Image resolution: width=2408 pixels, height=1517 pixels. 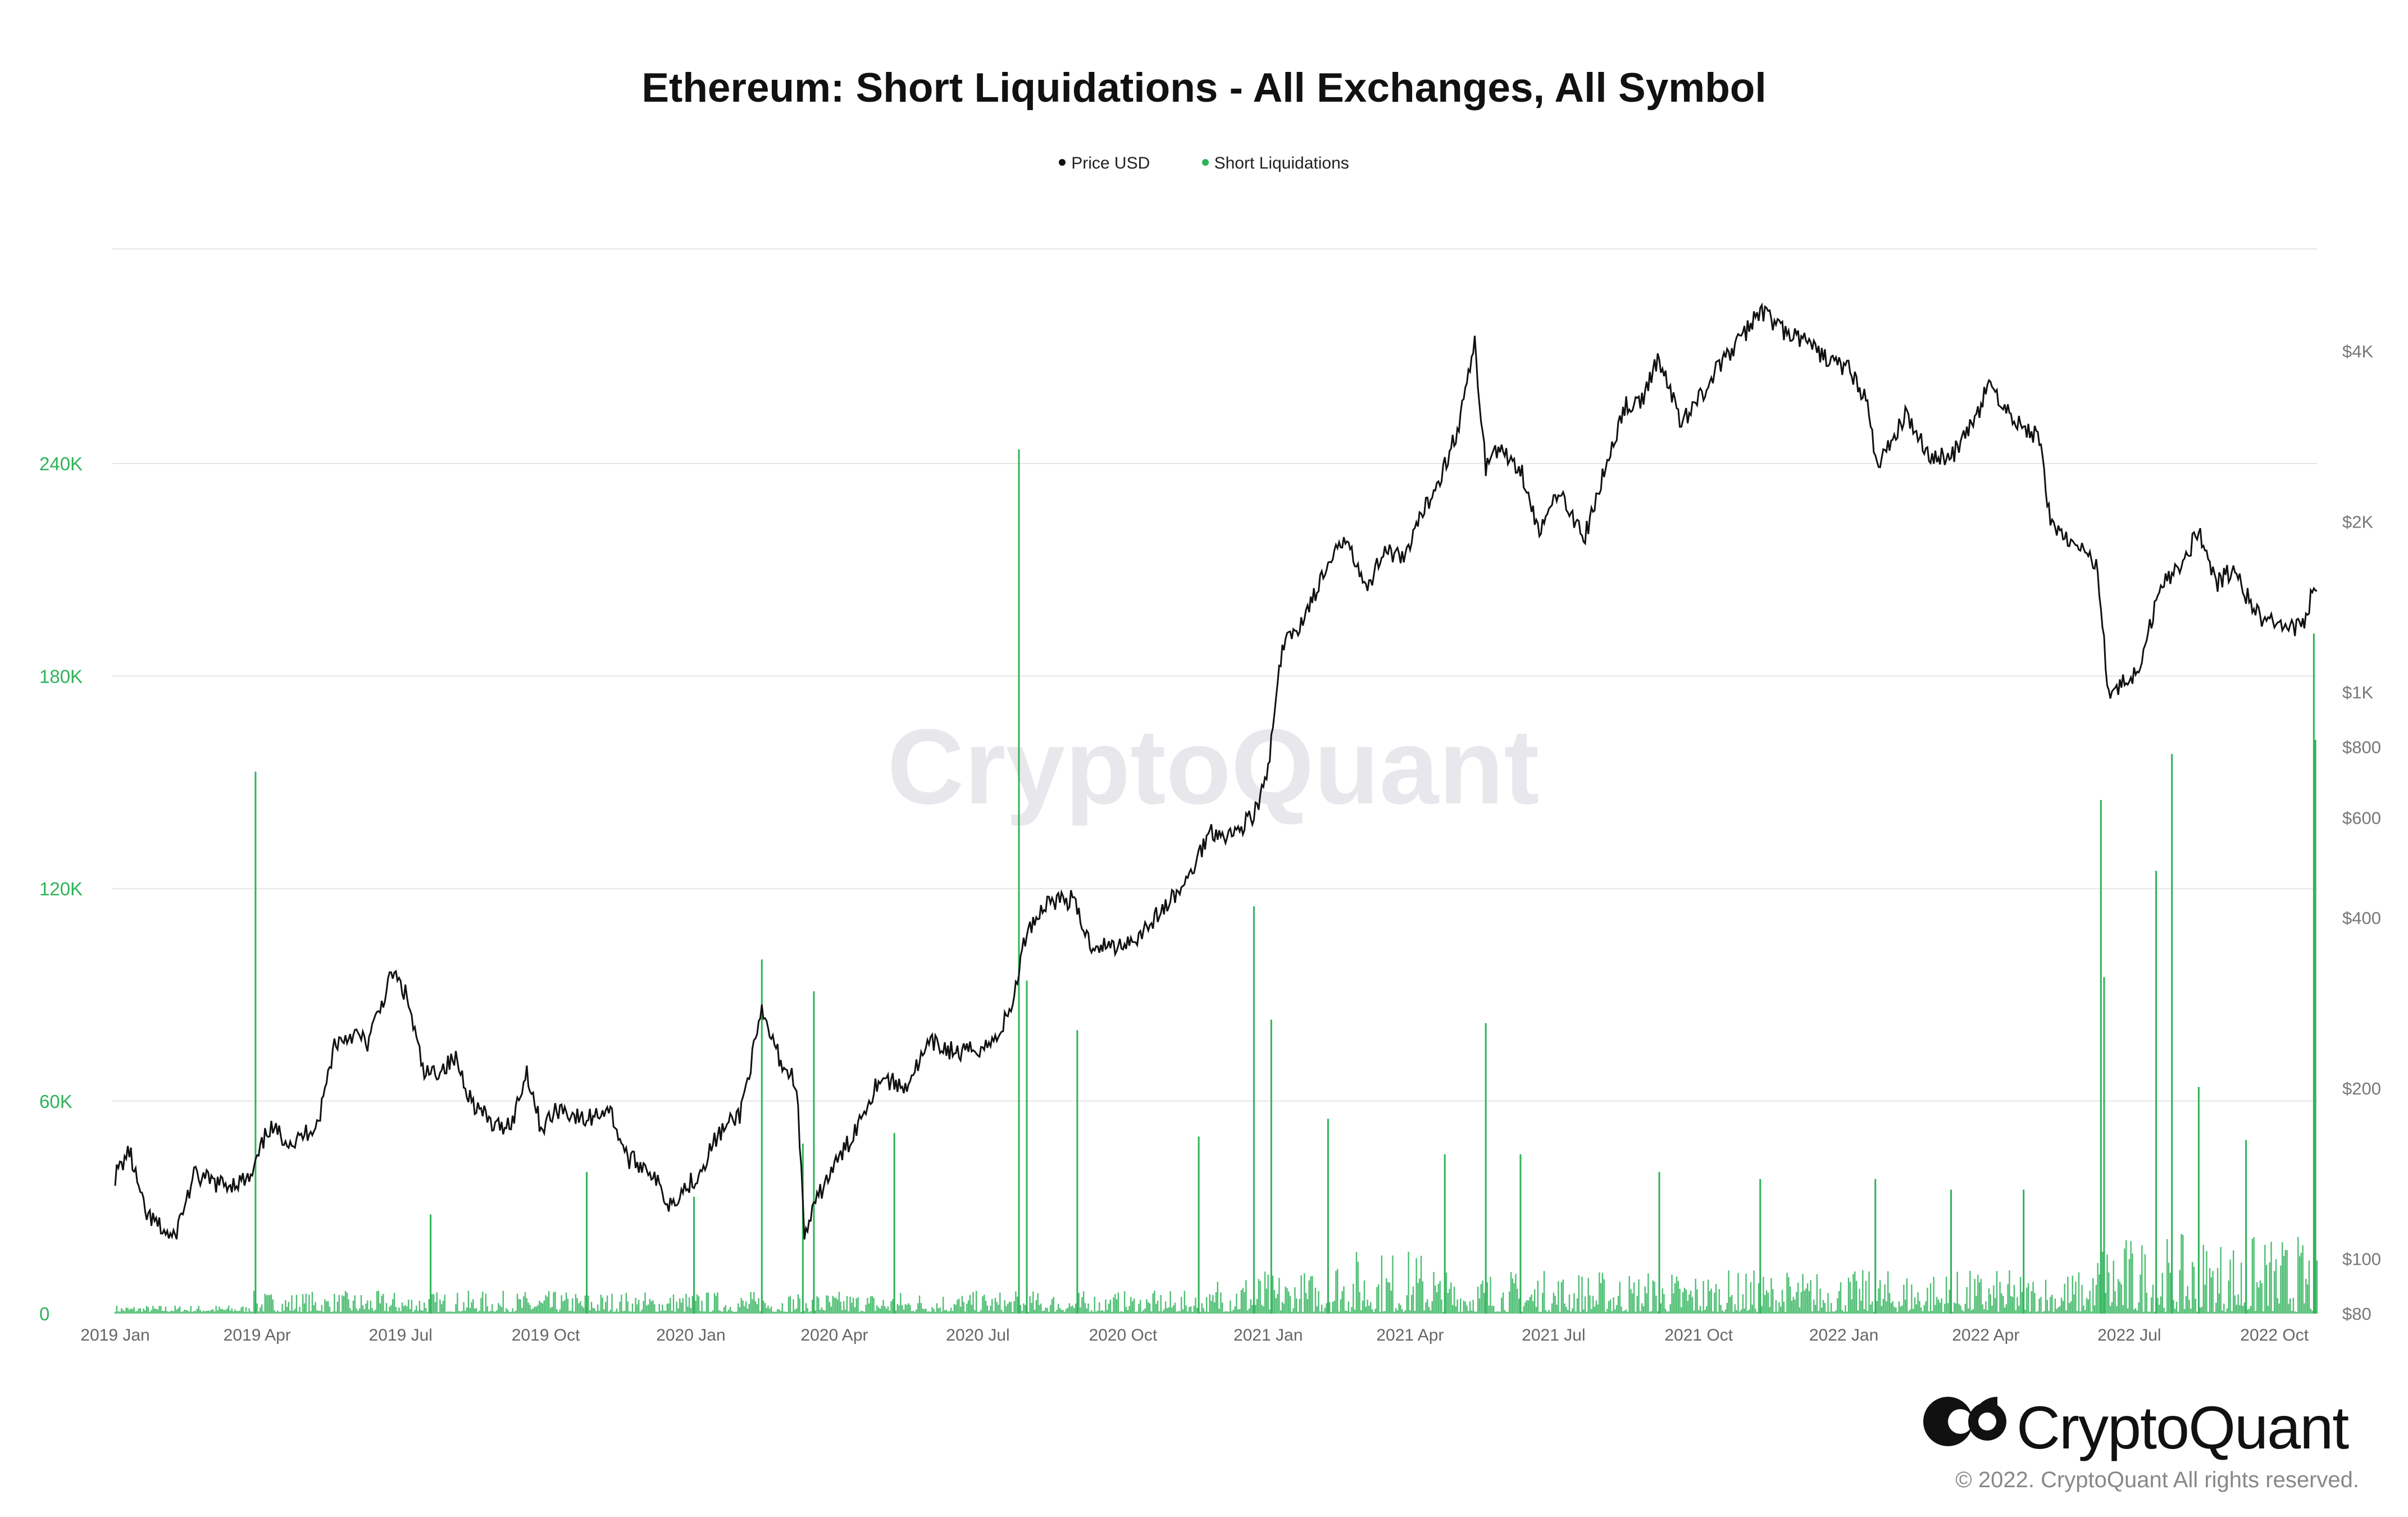 What do you see at coordinates (803, 1228) in the screenshot?
I see `short-liquidation-bar` at bounding box center [803, 1228].